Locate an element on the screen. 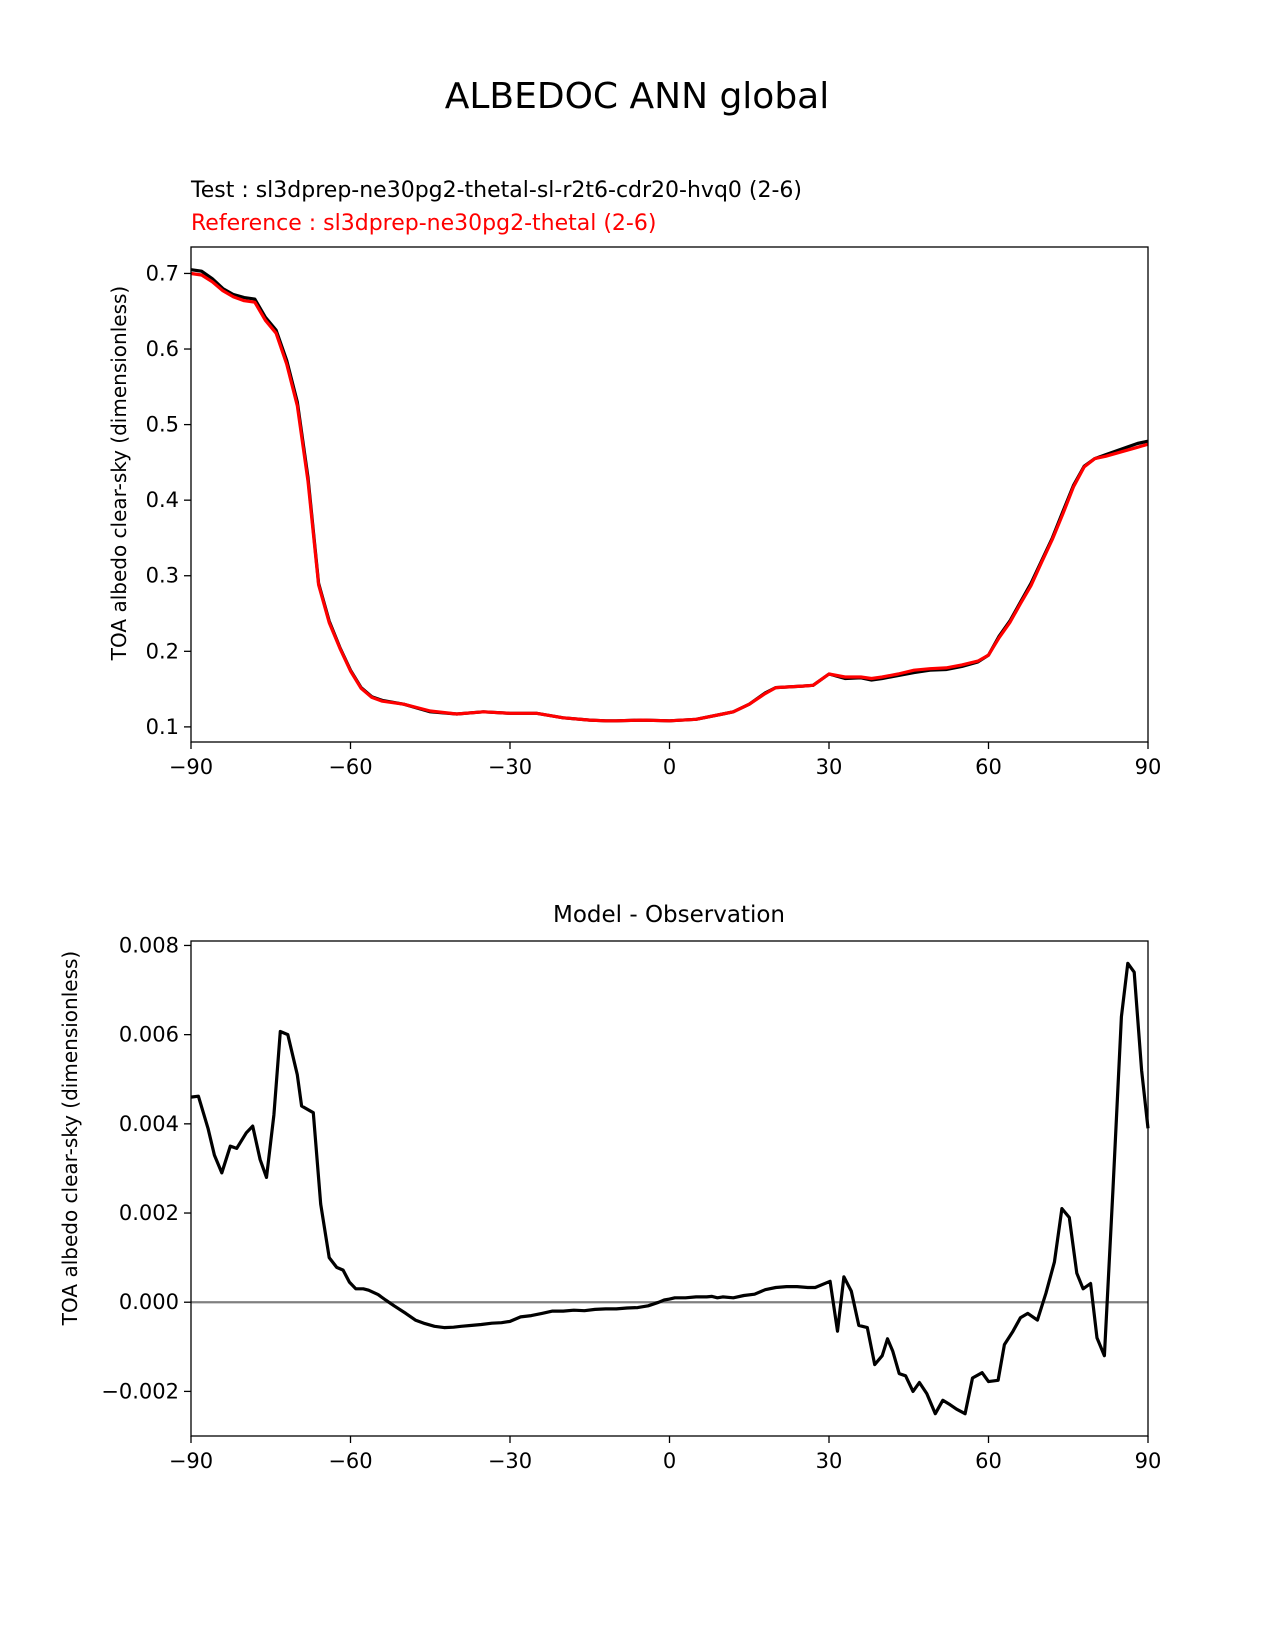 This screenshot has height=1650, width=1275. y-tick-label: 0.008 is located at coordinates (149, 945).